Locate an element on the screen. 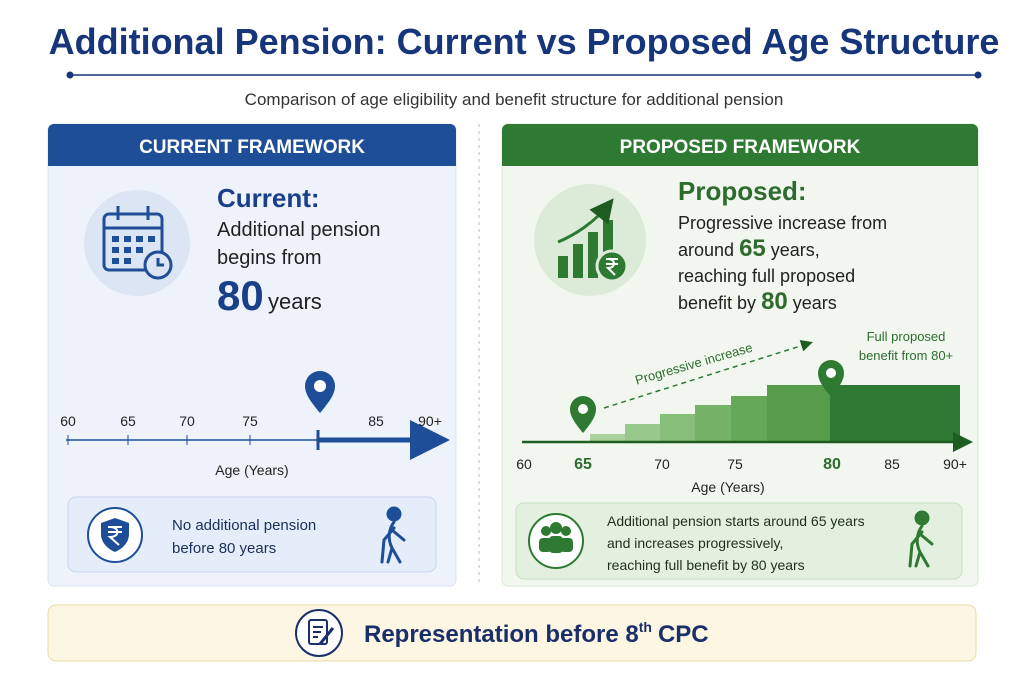  document-icon is located at coordinates (321, 632).